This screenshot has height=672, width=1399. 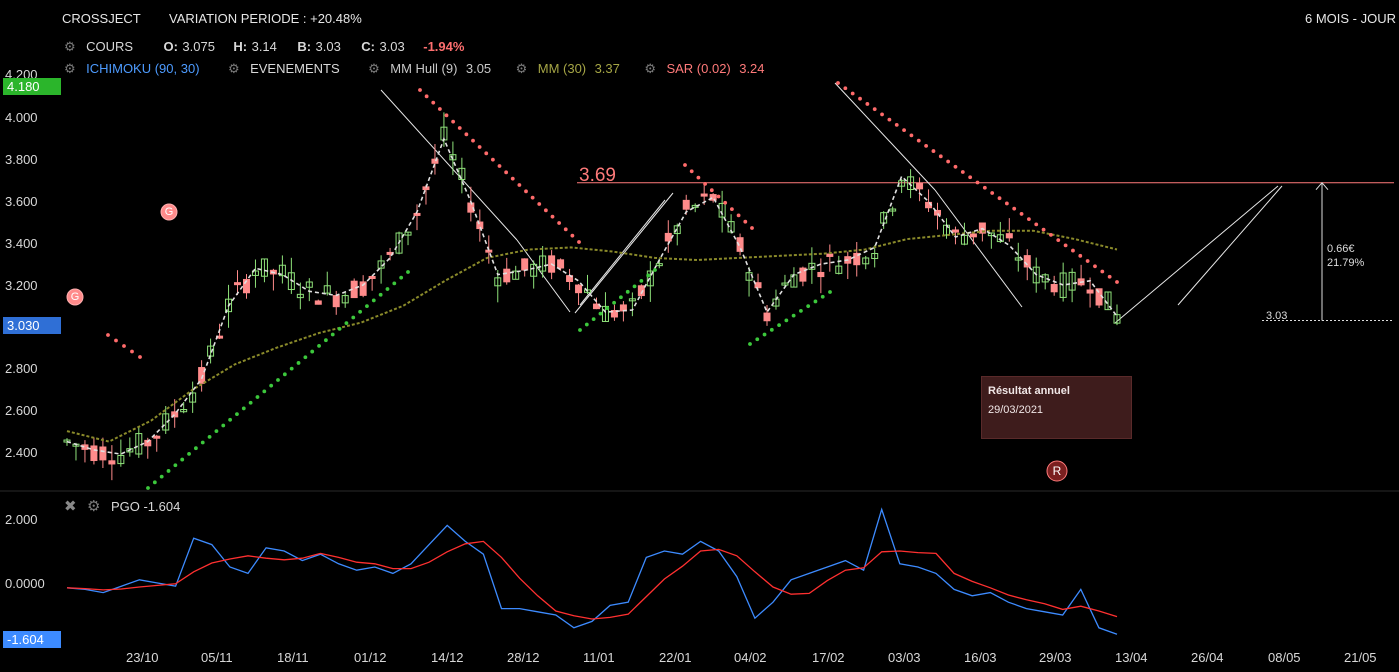 I want to click on event-date: 29/03/2021, so click(x=1016, y=410).